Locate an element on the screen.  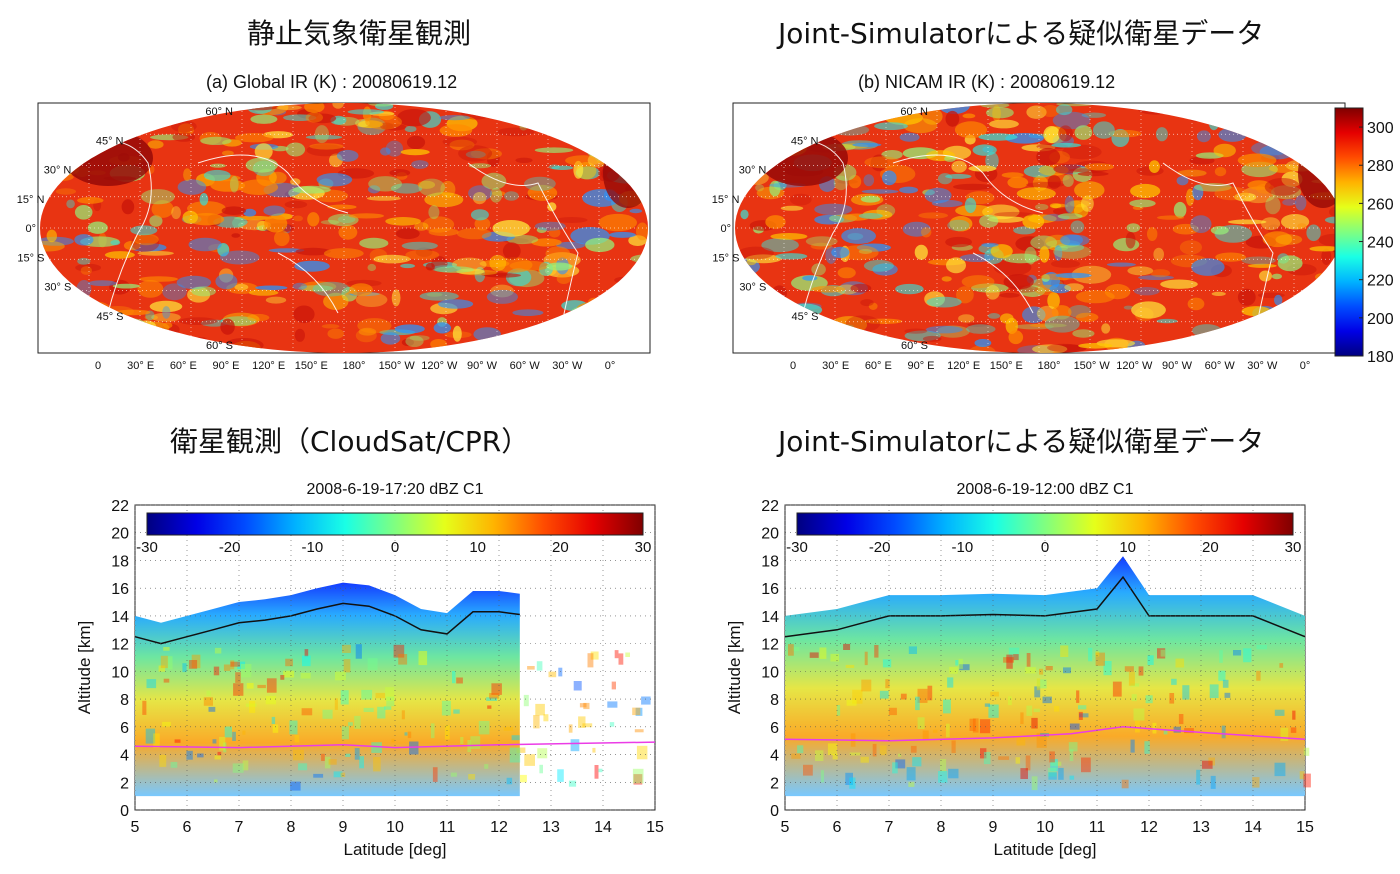
cpr-ytick-label: 14 is located at coordinates (120, 617).